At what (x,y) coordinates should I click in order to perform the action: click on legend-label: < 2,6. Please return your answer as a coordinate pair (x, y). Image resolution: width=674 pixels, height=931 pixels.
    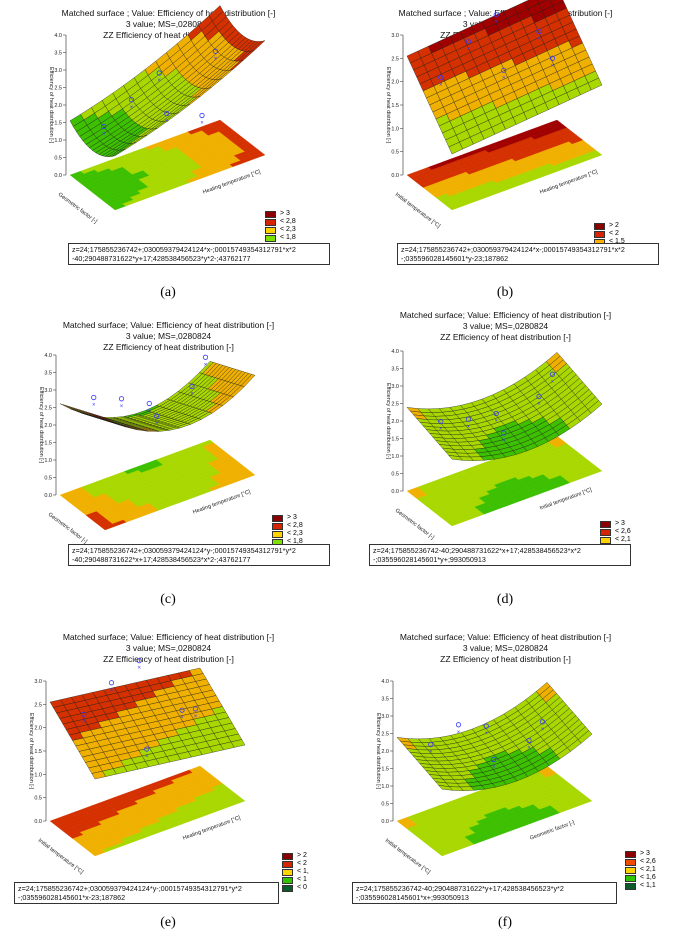
    Looking at the image, I should click on (648, 861).